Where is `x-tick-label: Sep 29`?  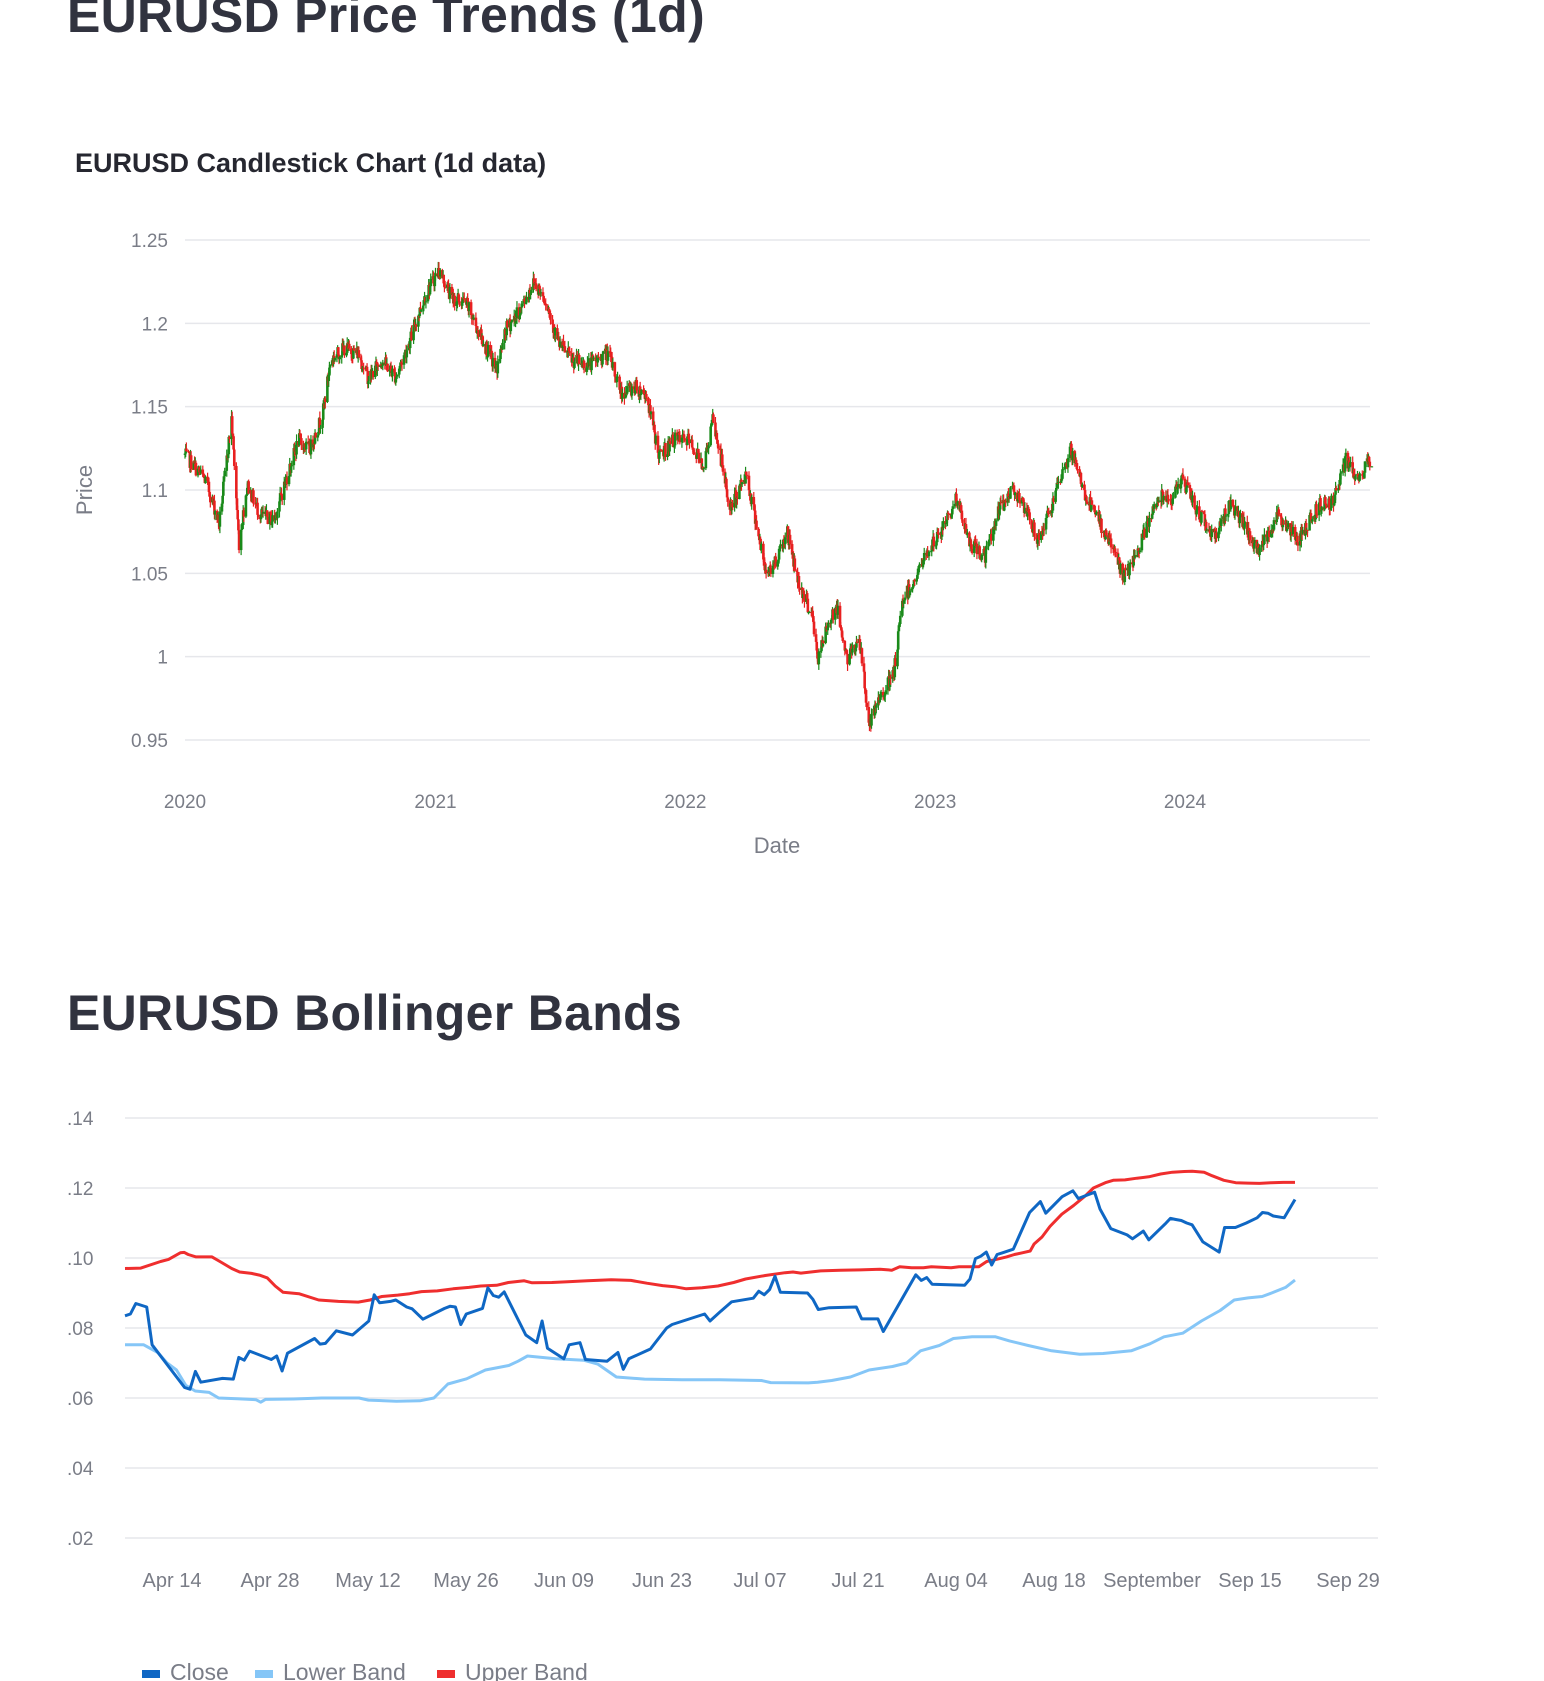 x-tick-label: Sep 29 is located at coordinates (1347, 1581).